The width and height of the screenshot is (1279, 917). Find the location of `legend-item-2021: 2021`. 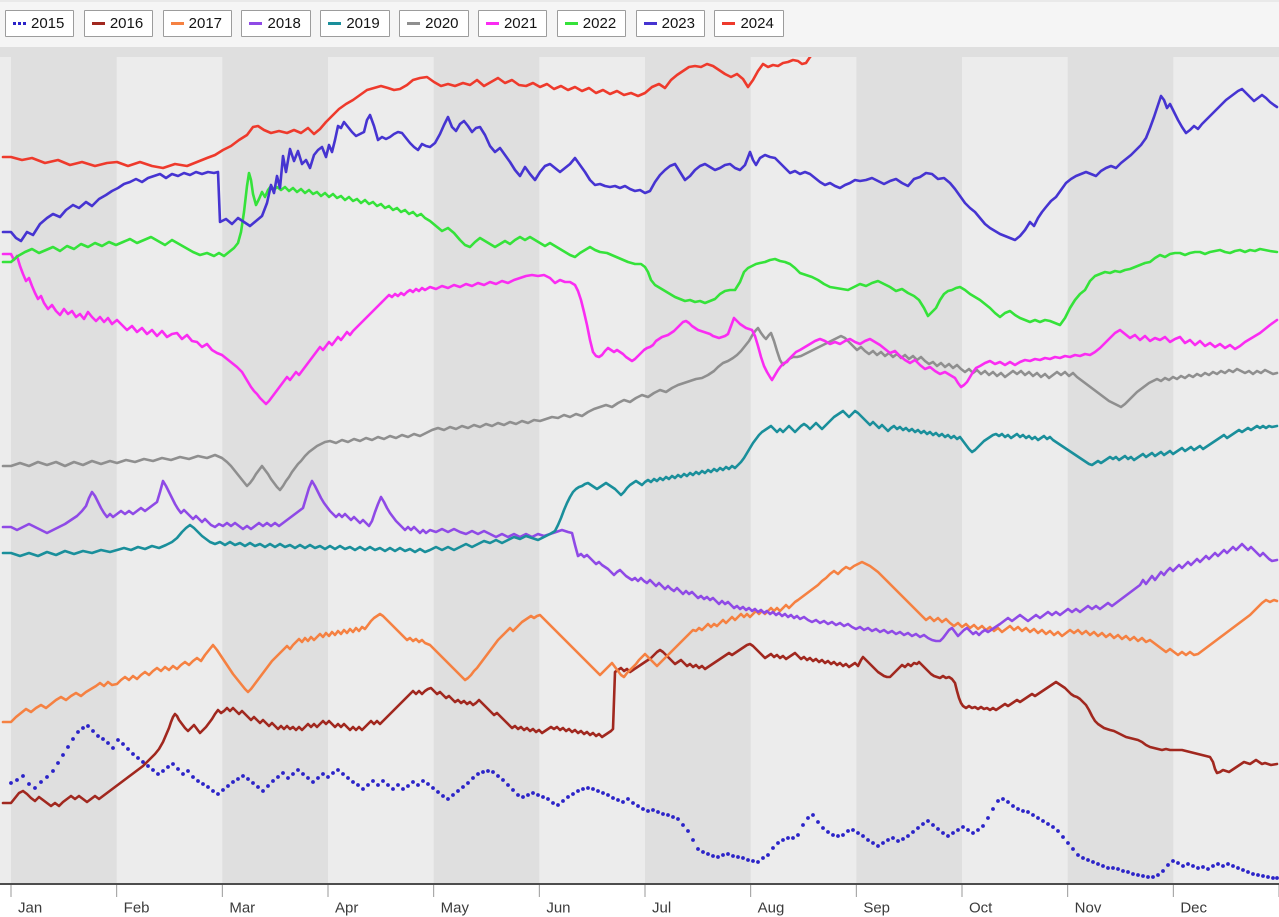

legend-item-2021: 2021 is located at coordinates (512, 23).